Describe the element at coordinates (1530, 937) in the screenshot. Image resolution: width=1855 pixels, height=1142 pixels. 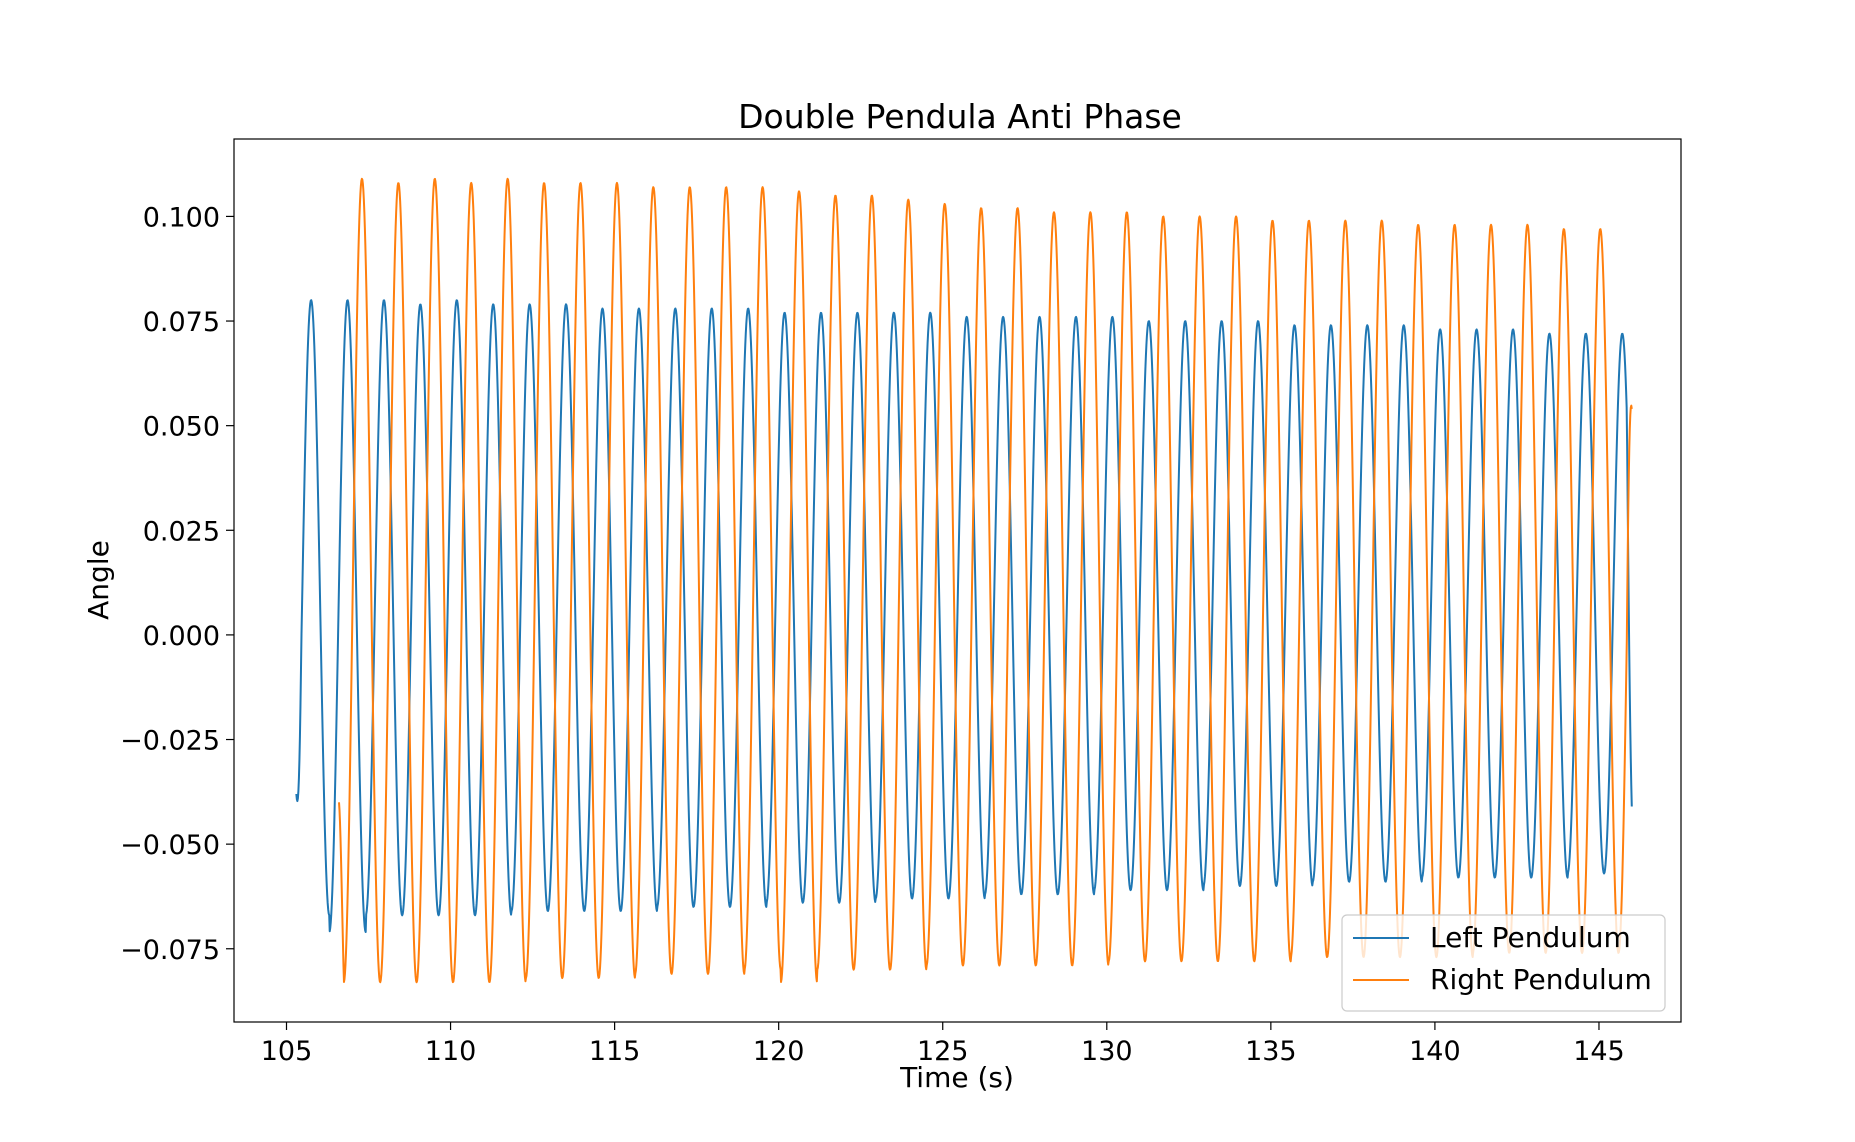
I see `legend-label-left-pendulum: Left Pendulum` at that location.